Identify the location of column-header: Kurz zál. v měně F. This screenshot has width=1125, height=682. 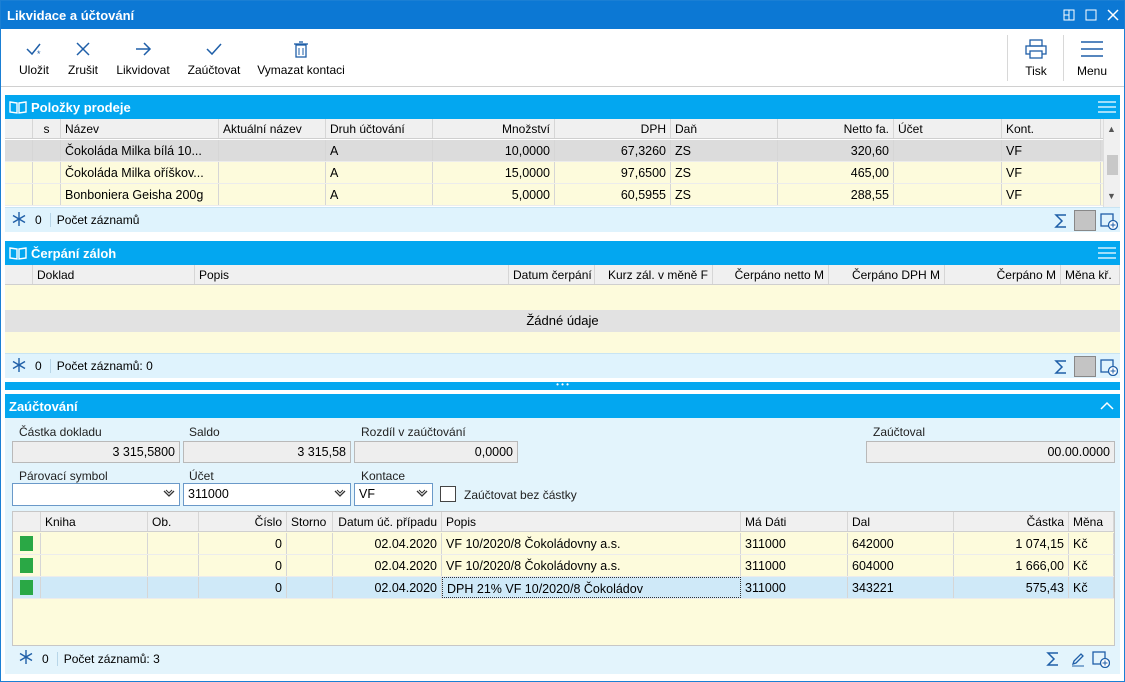
(654, 274).